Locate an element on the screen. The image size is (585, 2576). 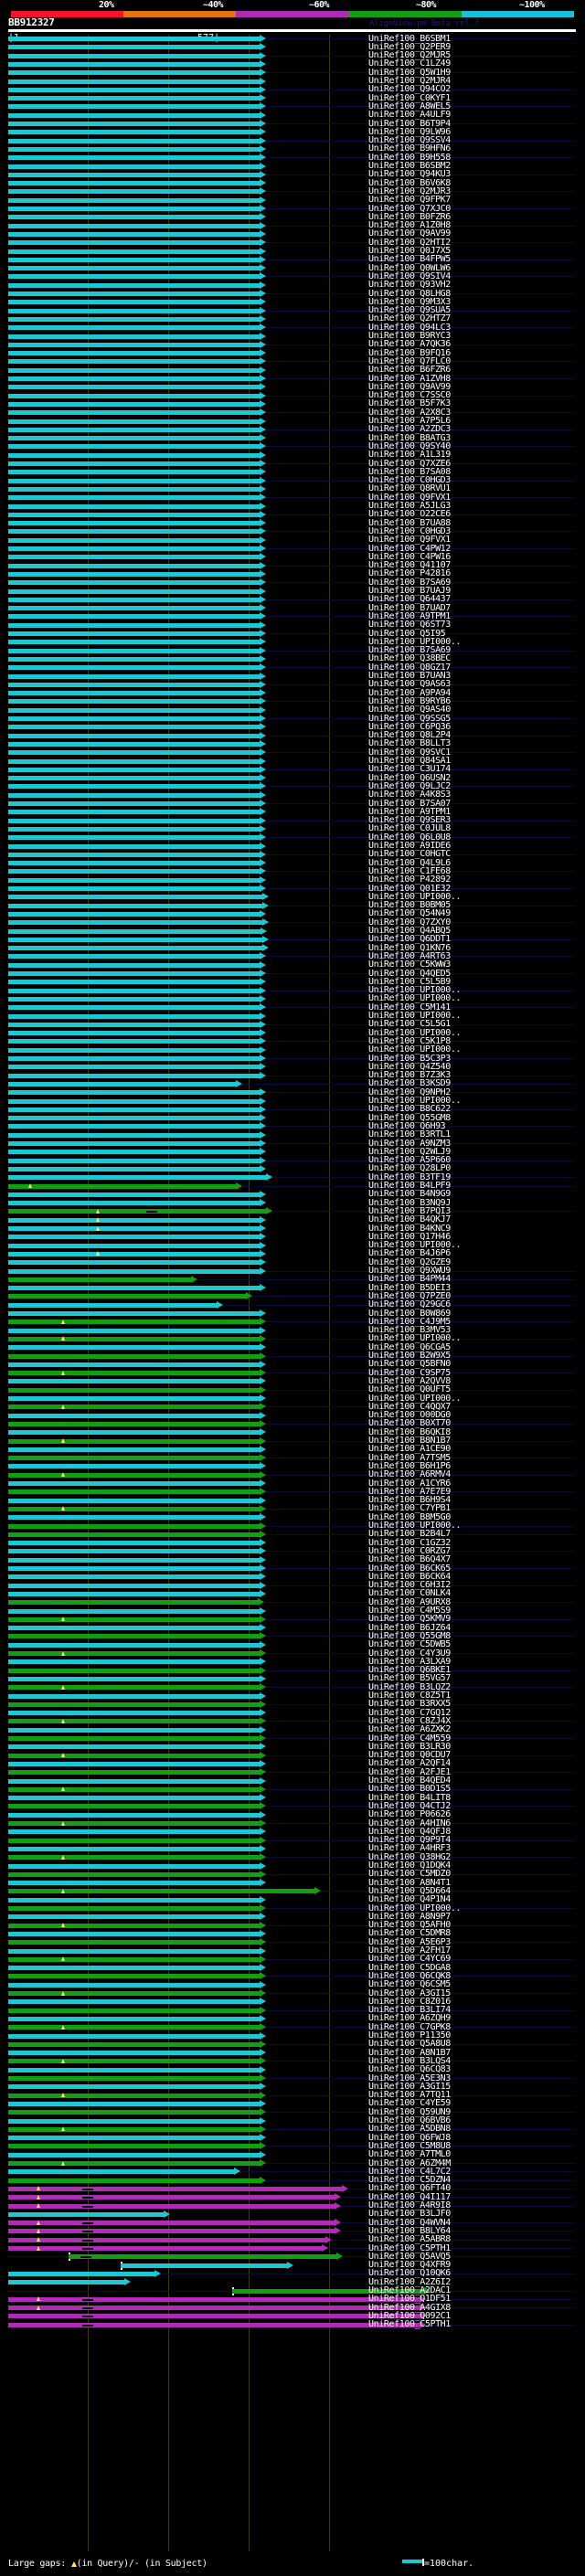
hit-row: UniRef100_B7UAJ9 is located at coordinates (293, 591).